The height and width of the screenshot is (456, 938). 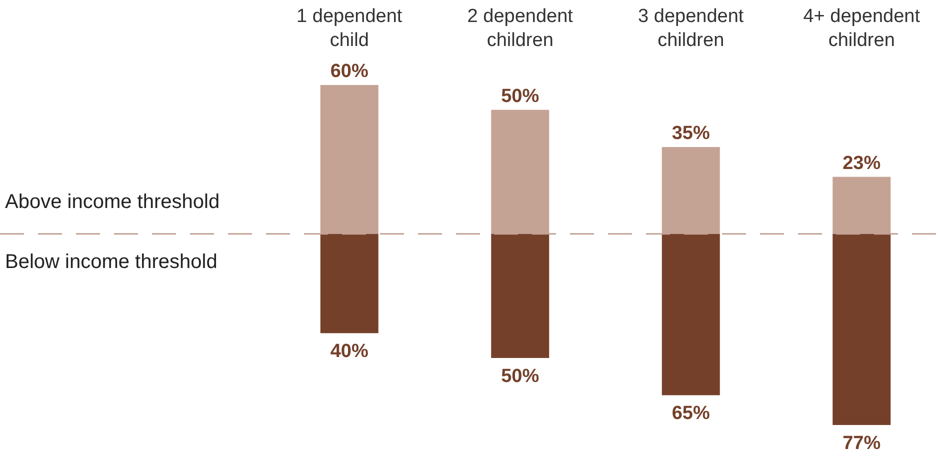 I want to click on annotation: 50%, so click(x=520, y=376).